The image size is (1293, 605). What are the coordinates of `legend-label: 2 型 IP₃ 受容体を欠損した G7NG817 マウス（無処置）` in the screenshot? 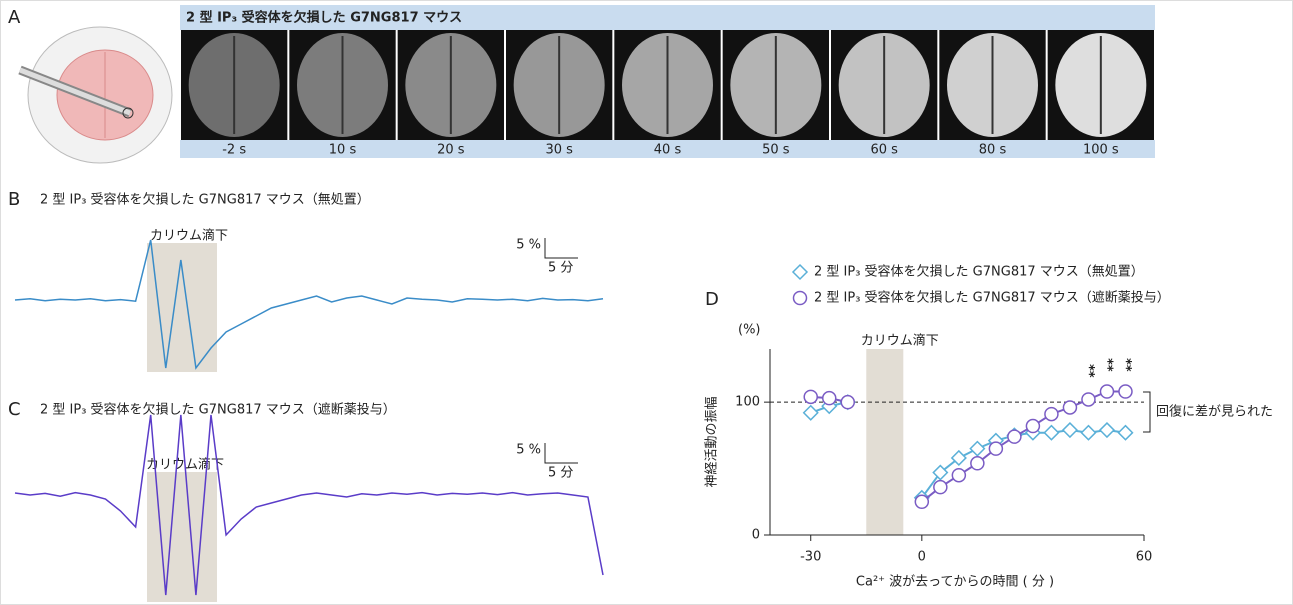 It's located at (979, 272).